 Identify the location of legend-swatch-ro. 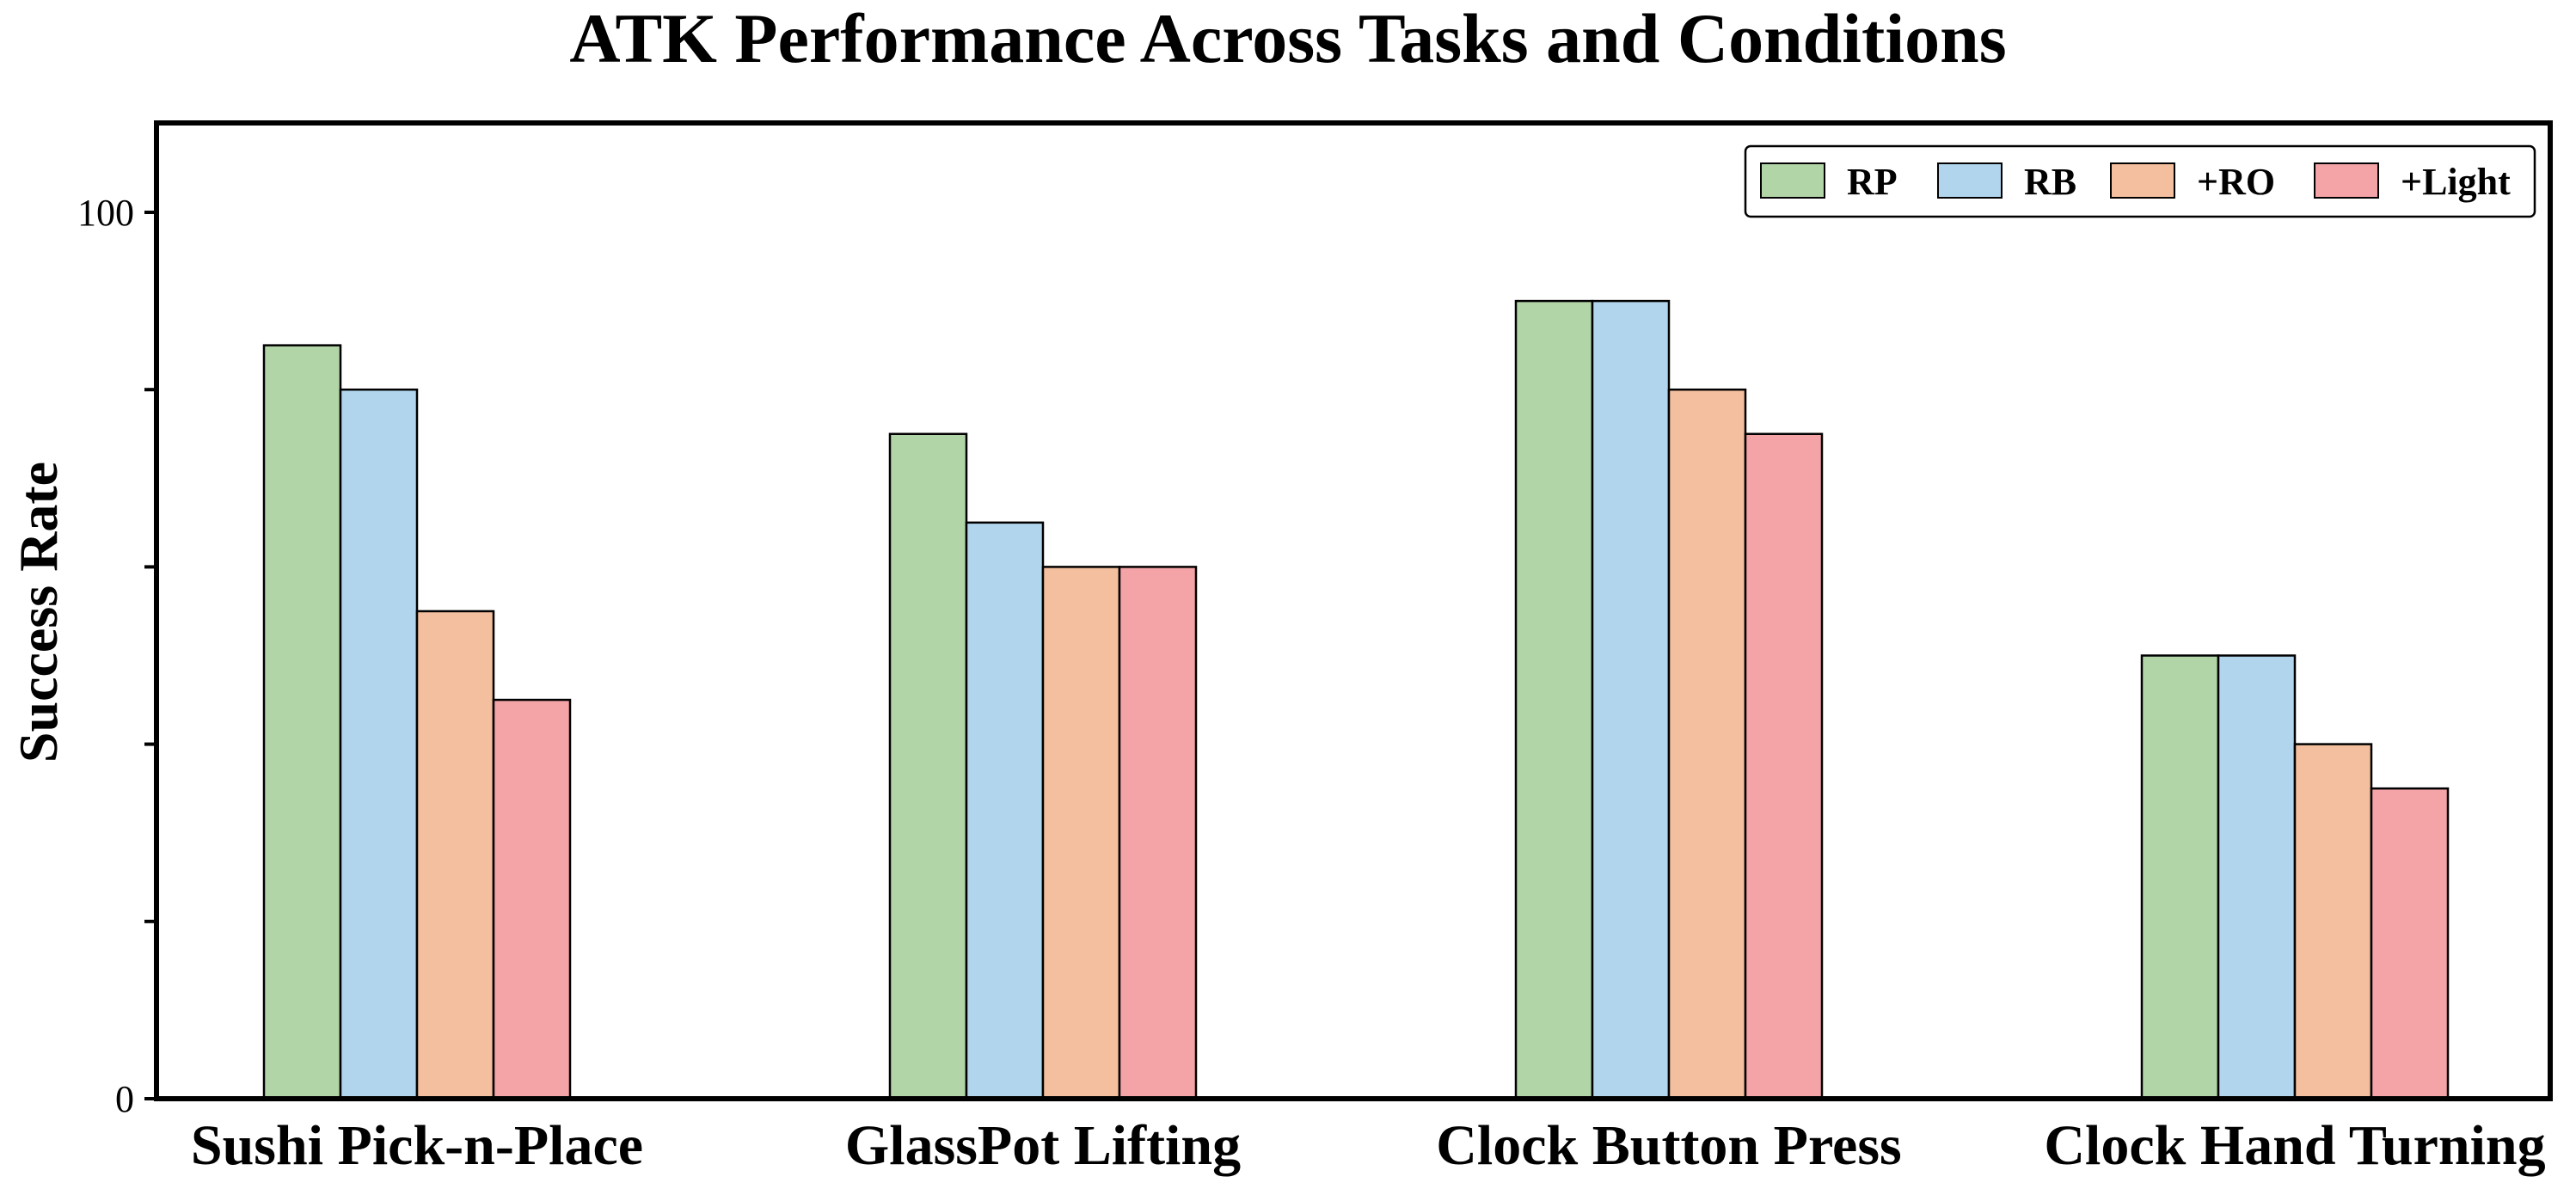
(2142, 180).